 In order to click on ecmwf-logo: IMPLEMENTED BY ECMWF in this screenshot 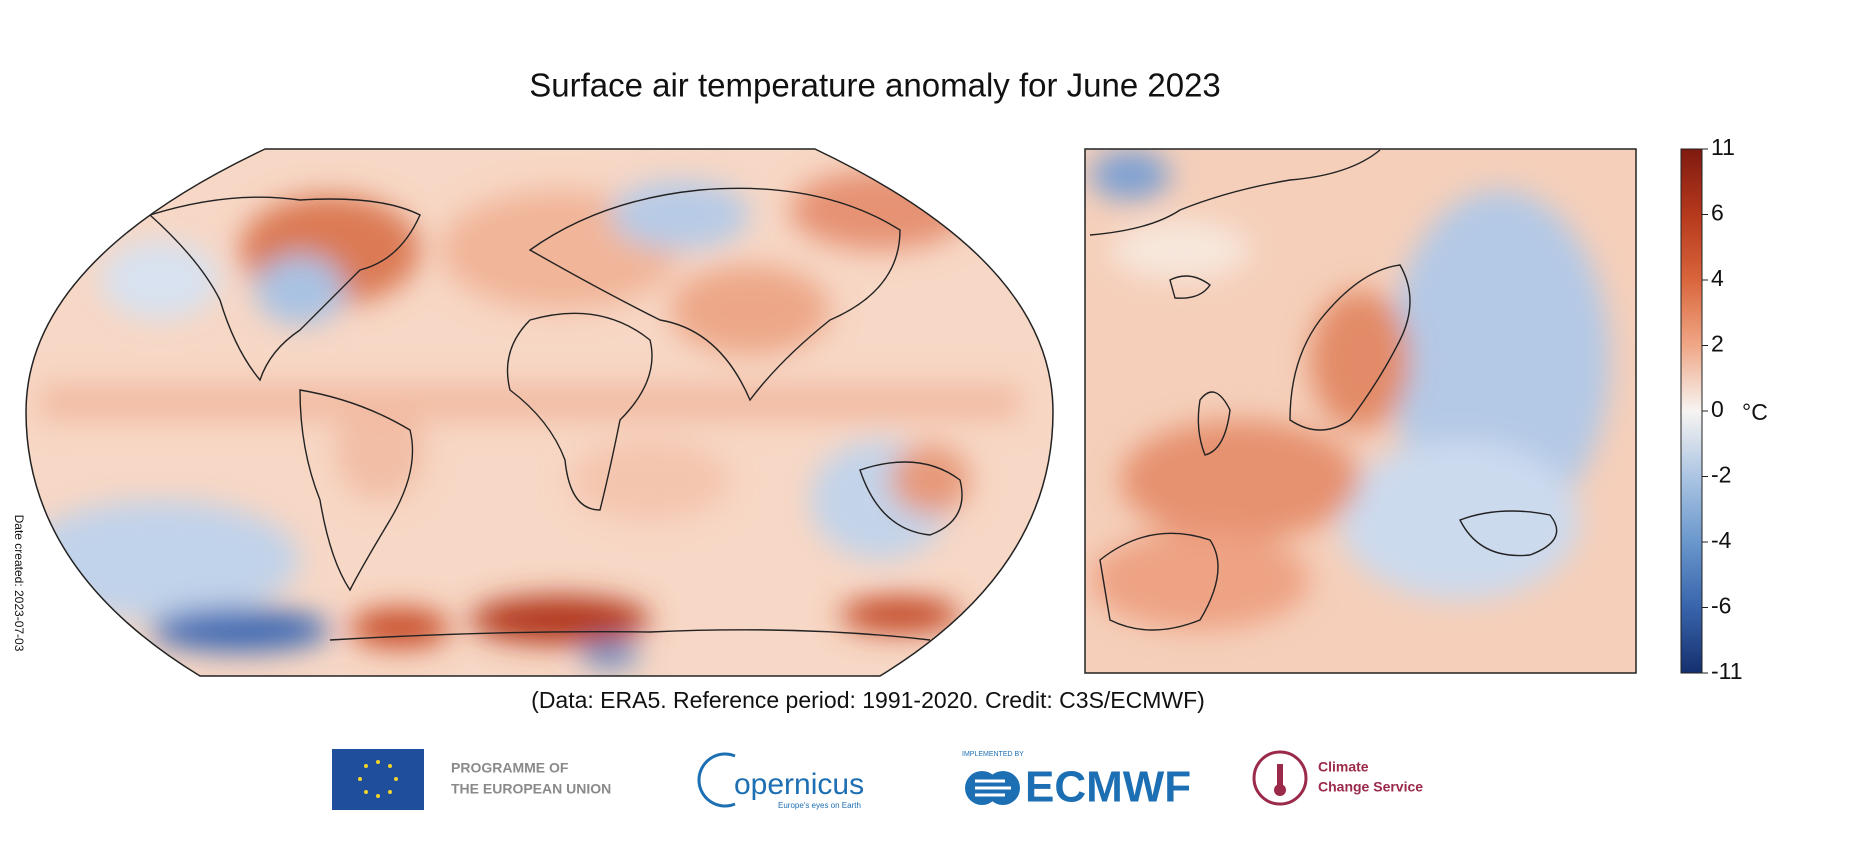, I will do `click(1076, 781)`.